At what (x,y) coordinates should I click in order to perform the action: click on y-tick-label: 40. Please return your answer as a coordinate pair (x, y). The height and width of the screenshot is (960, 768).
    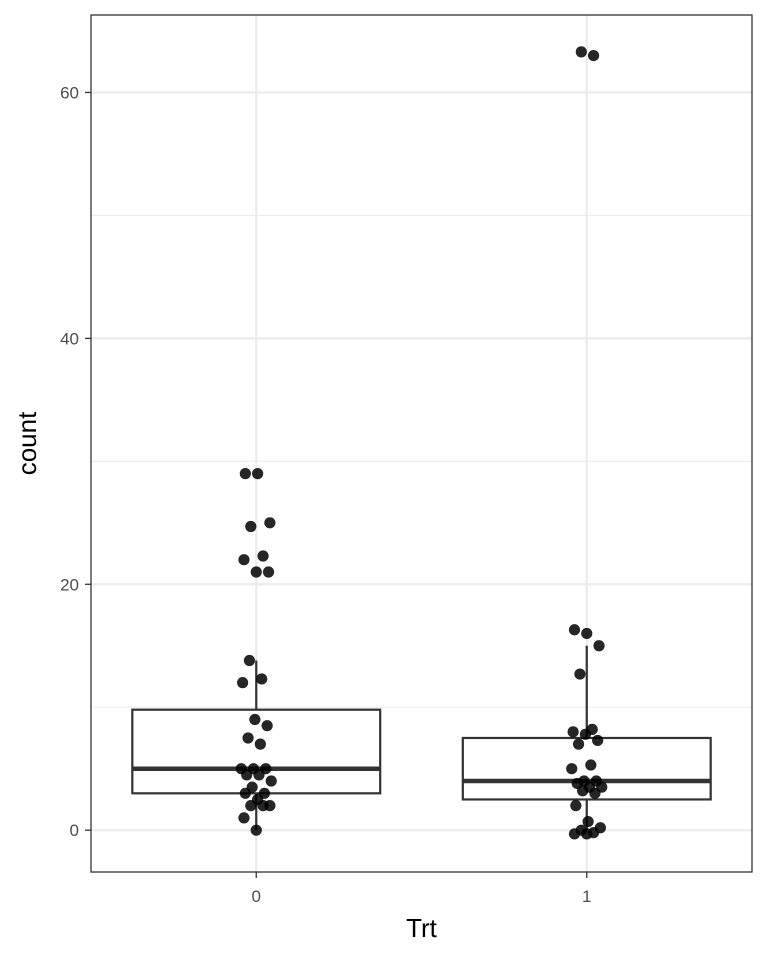
    Looking at the image, I should click on (69, 338).